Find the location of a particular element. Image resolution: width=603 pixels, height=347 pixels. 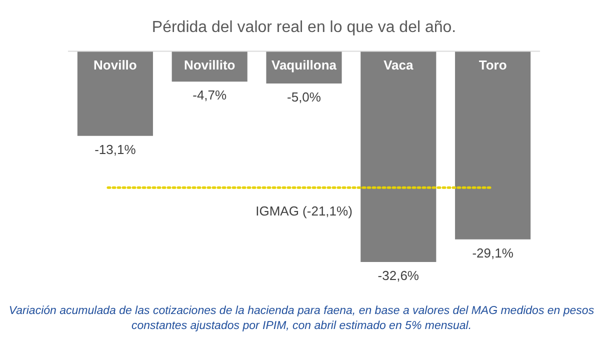

data-label: -4,7% is located at coordinates (210, 95).